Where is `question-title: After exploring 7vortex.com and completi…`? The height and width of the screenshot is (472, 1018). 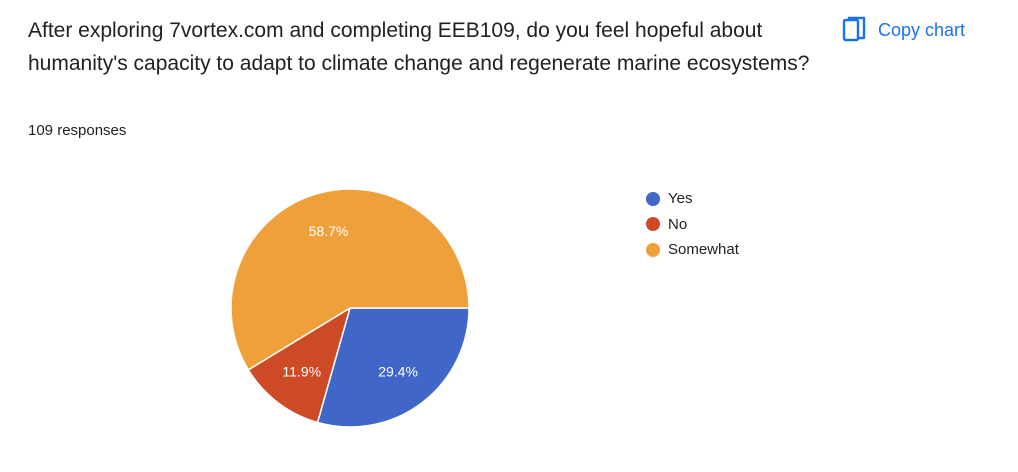 question-title: After exploring 7vortex.com and completi… is located at coordinates (419, 47).